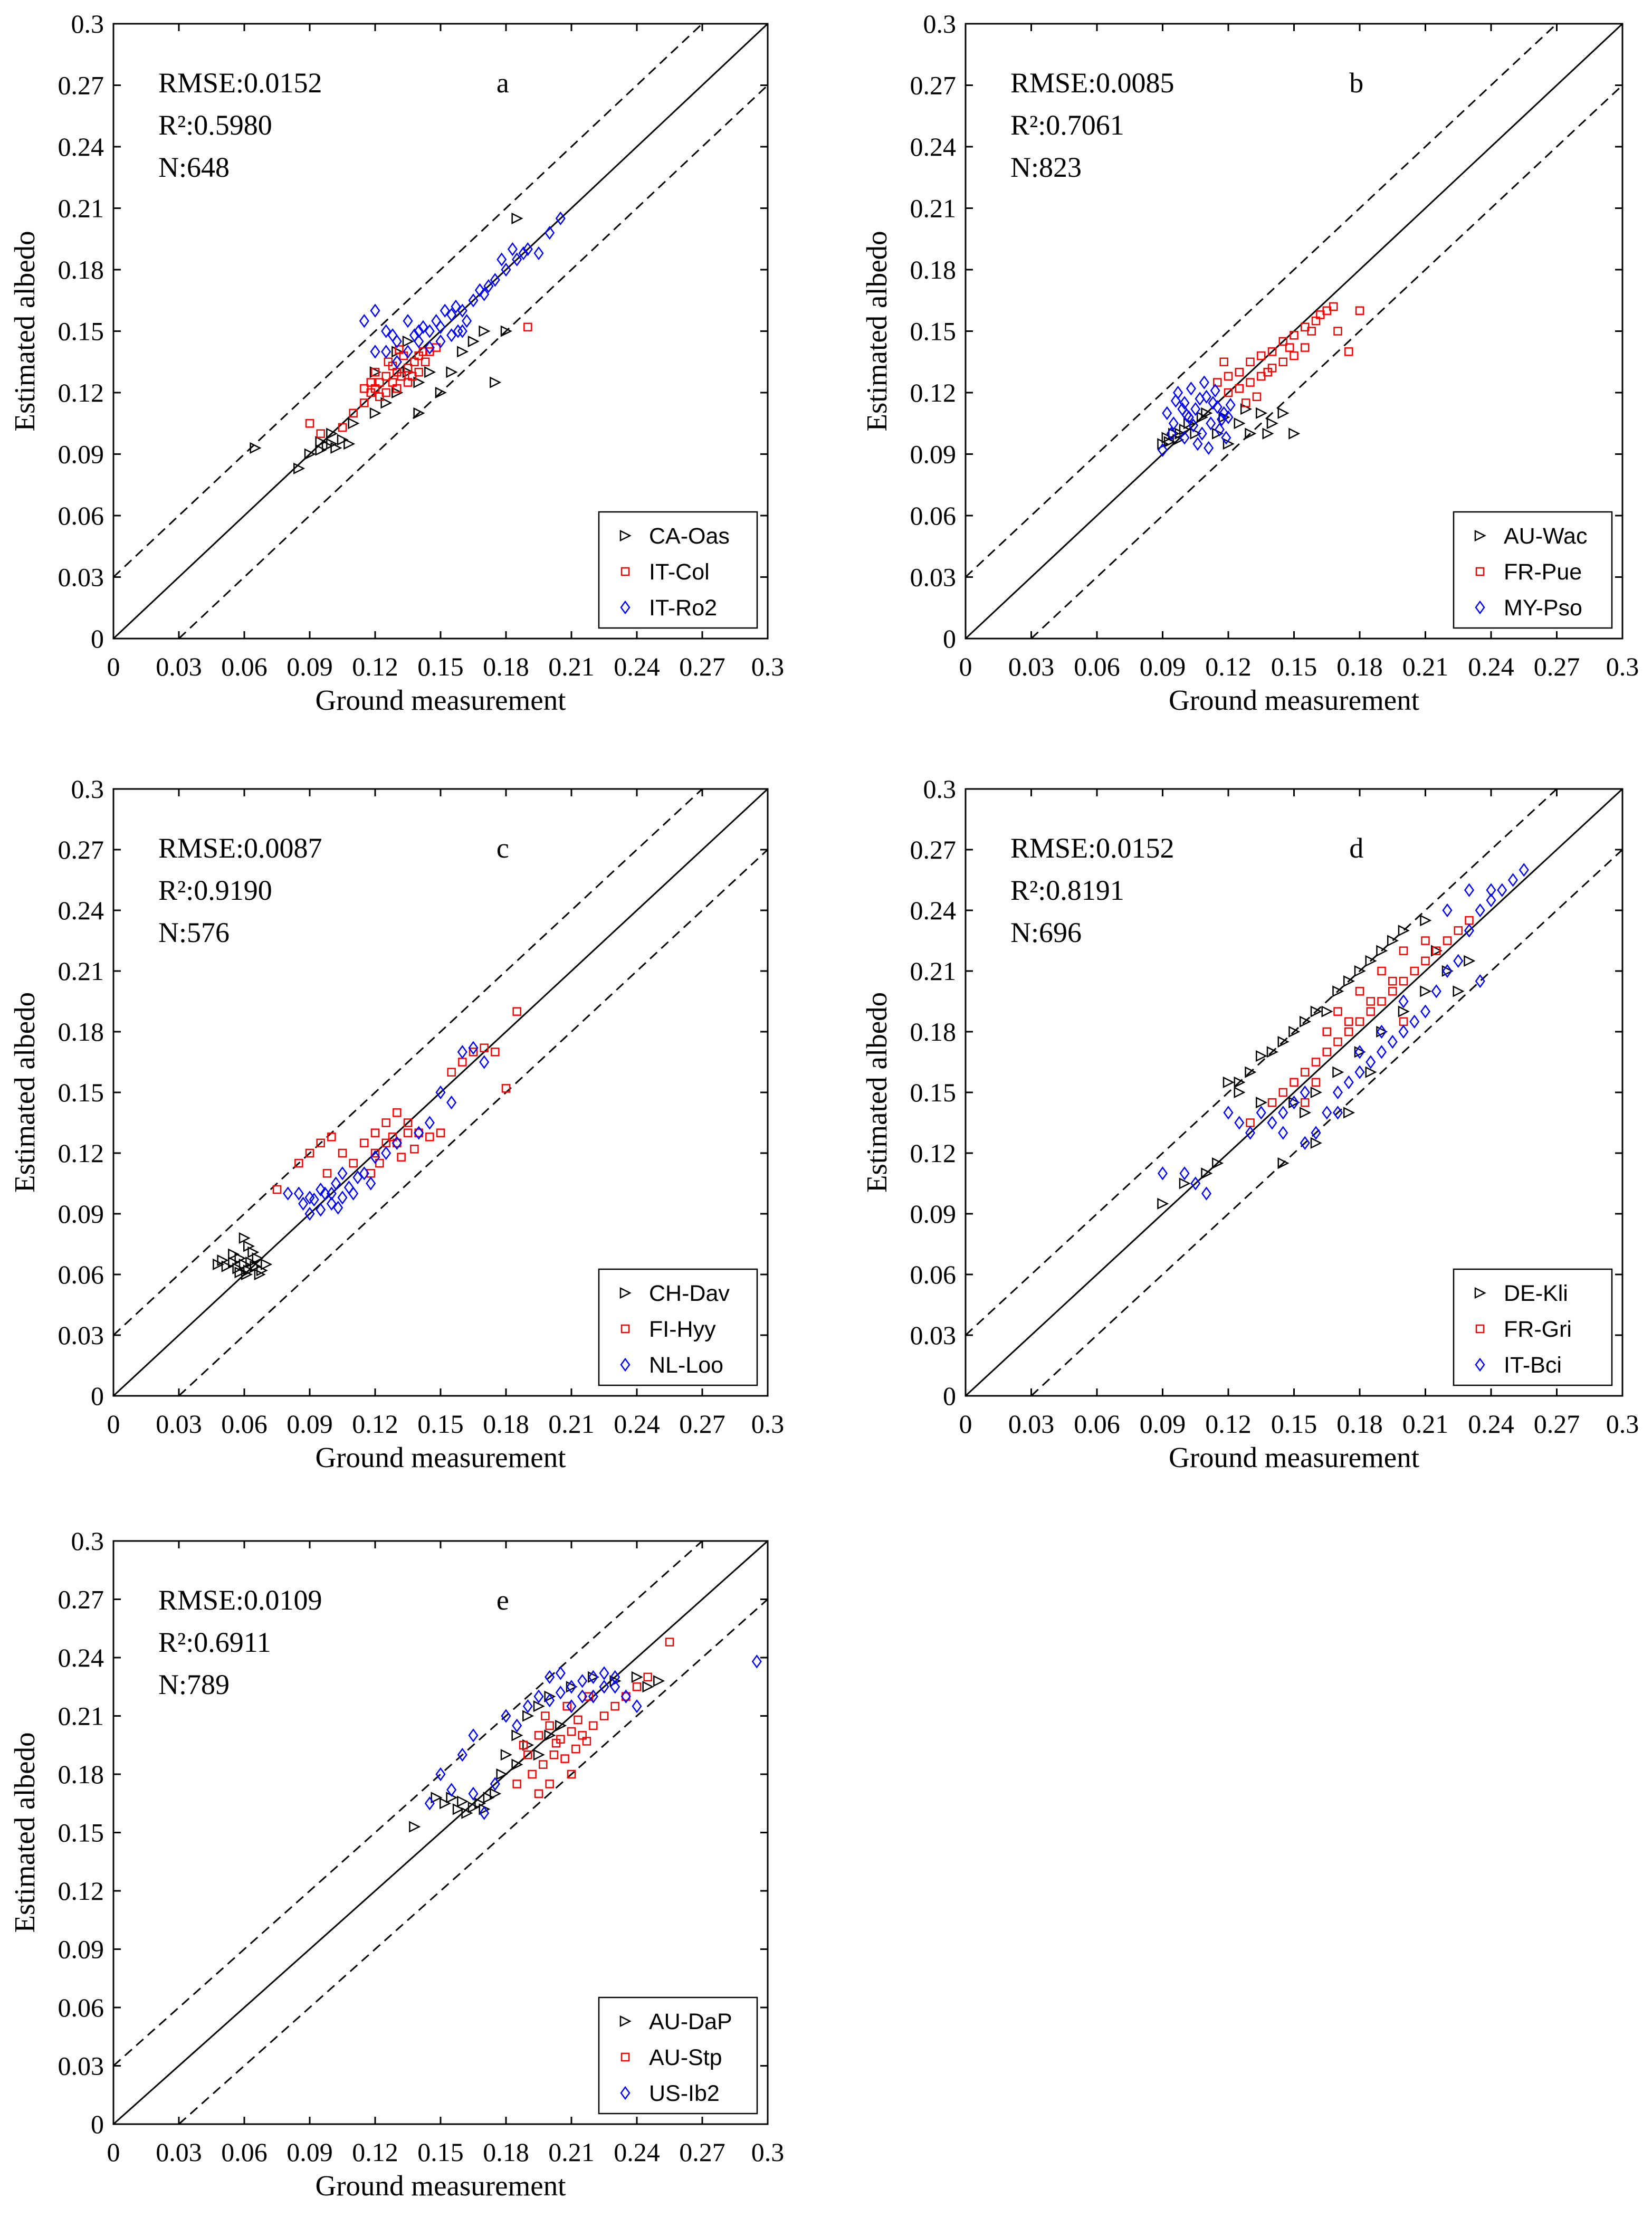  What do you see at coordinates (418, 380) in the screenshot?
I see `series-IT-Col` at bounding box center [418, 380].